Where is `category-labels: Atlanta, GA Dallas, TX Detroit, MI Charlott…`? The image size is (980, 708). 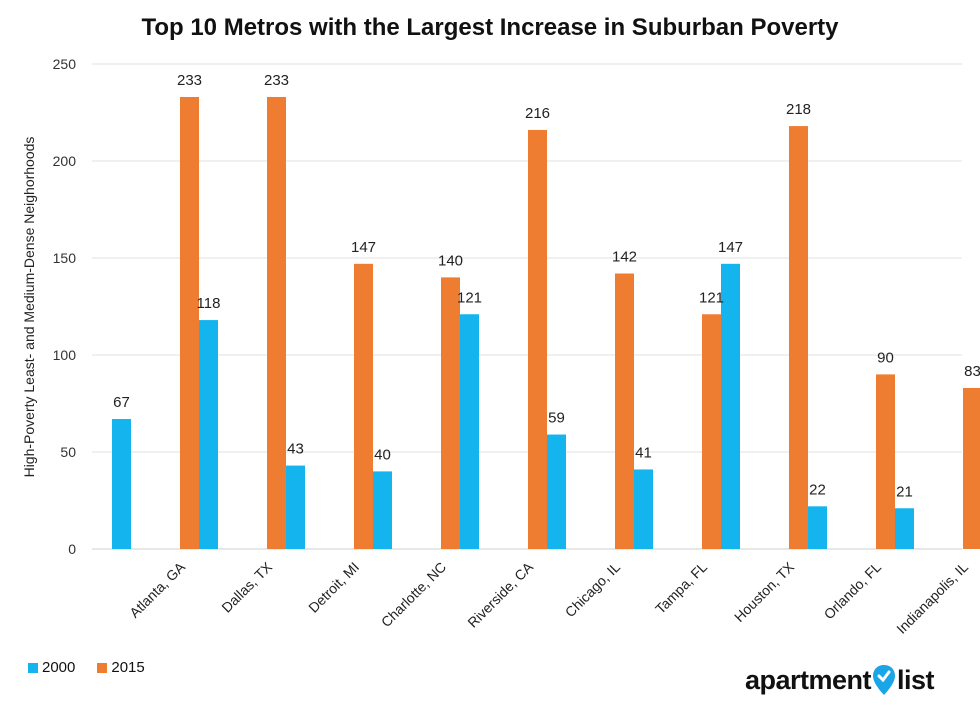 category-labels: Atlanta, GA Dallas, TX Detroit, MI Charlott… is located at coordinates (548, 597).